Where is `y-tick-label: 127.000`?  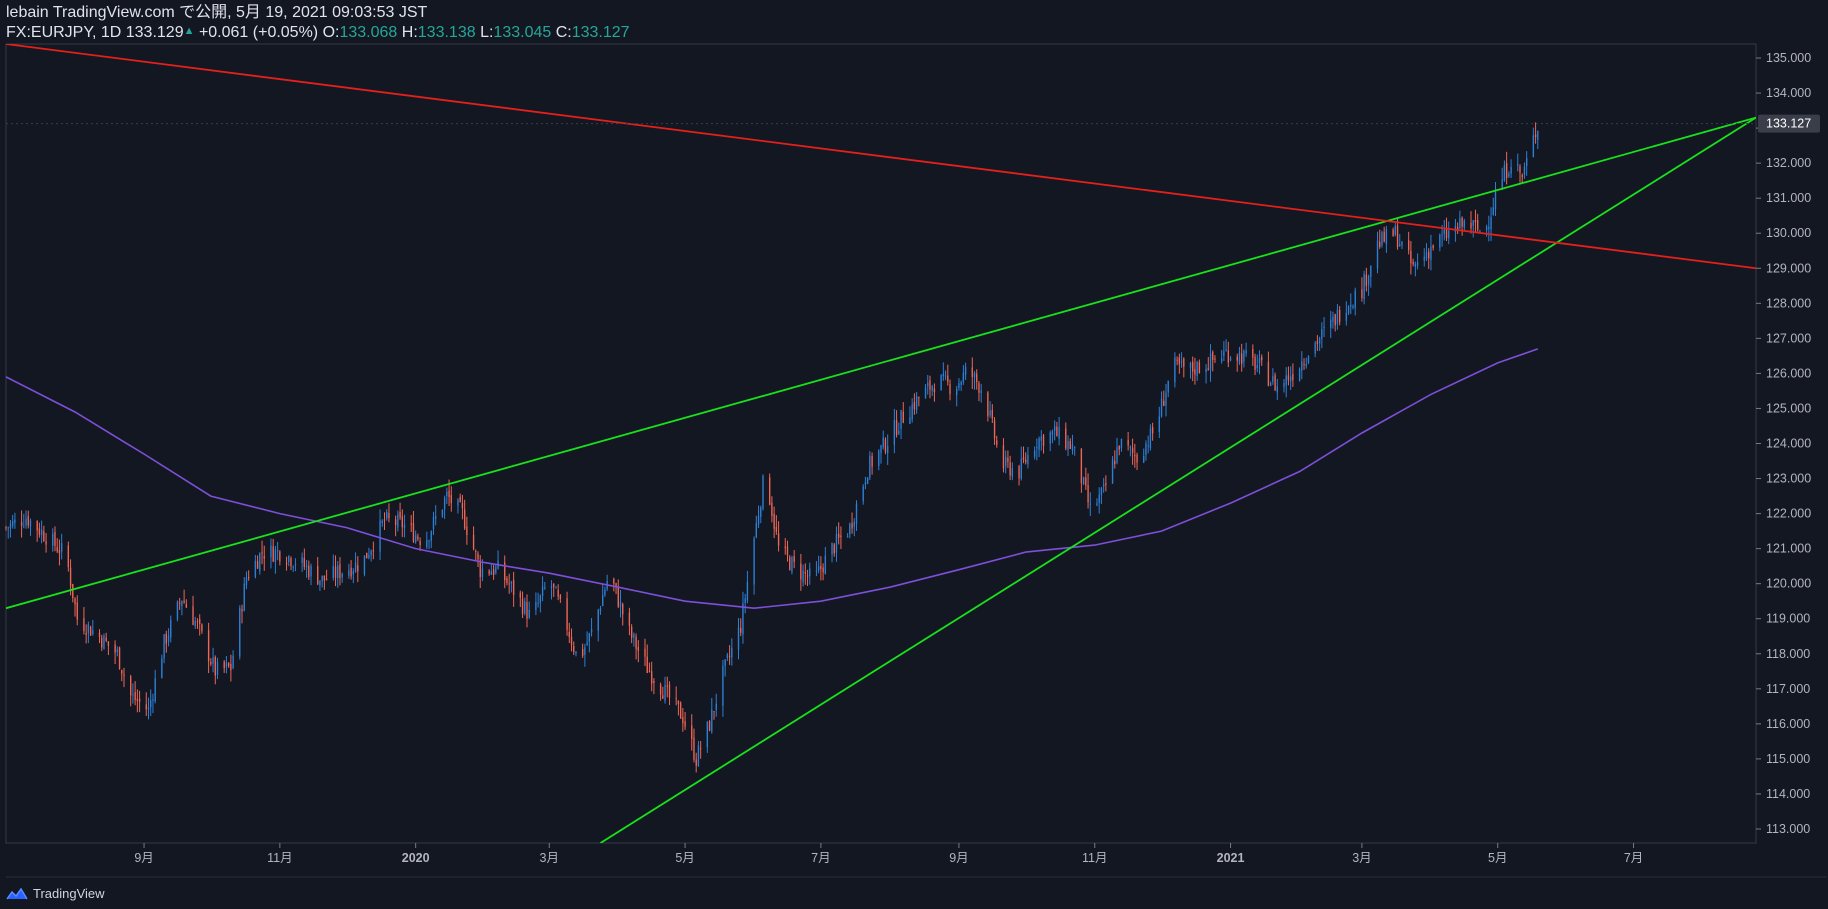 y-tick-label: 127.000 is located at coordinates (1788, 338).